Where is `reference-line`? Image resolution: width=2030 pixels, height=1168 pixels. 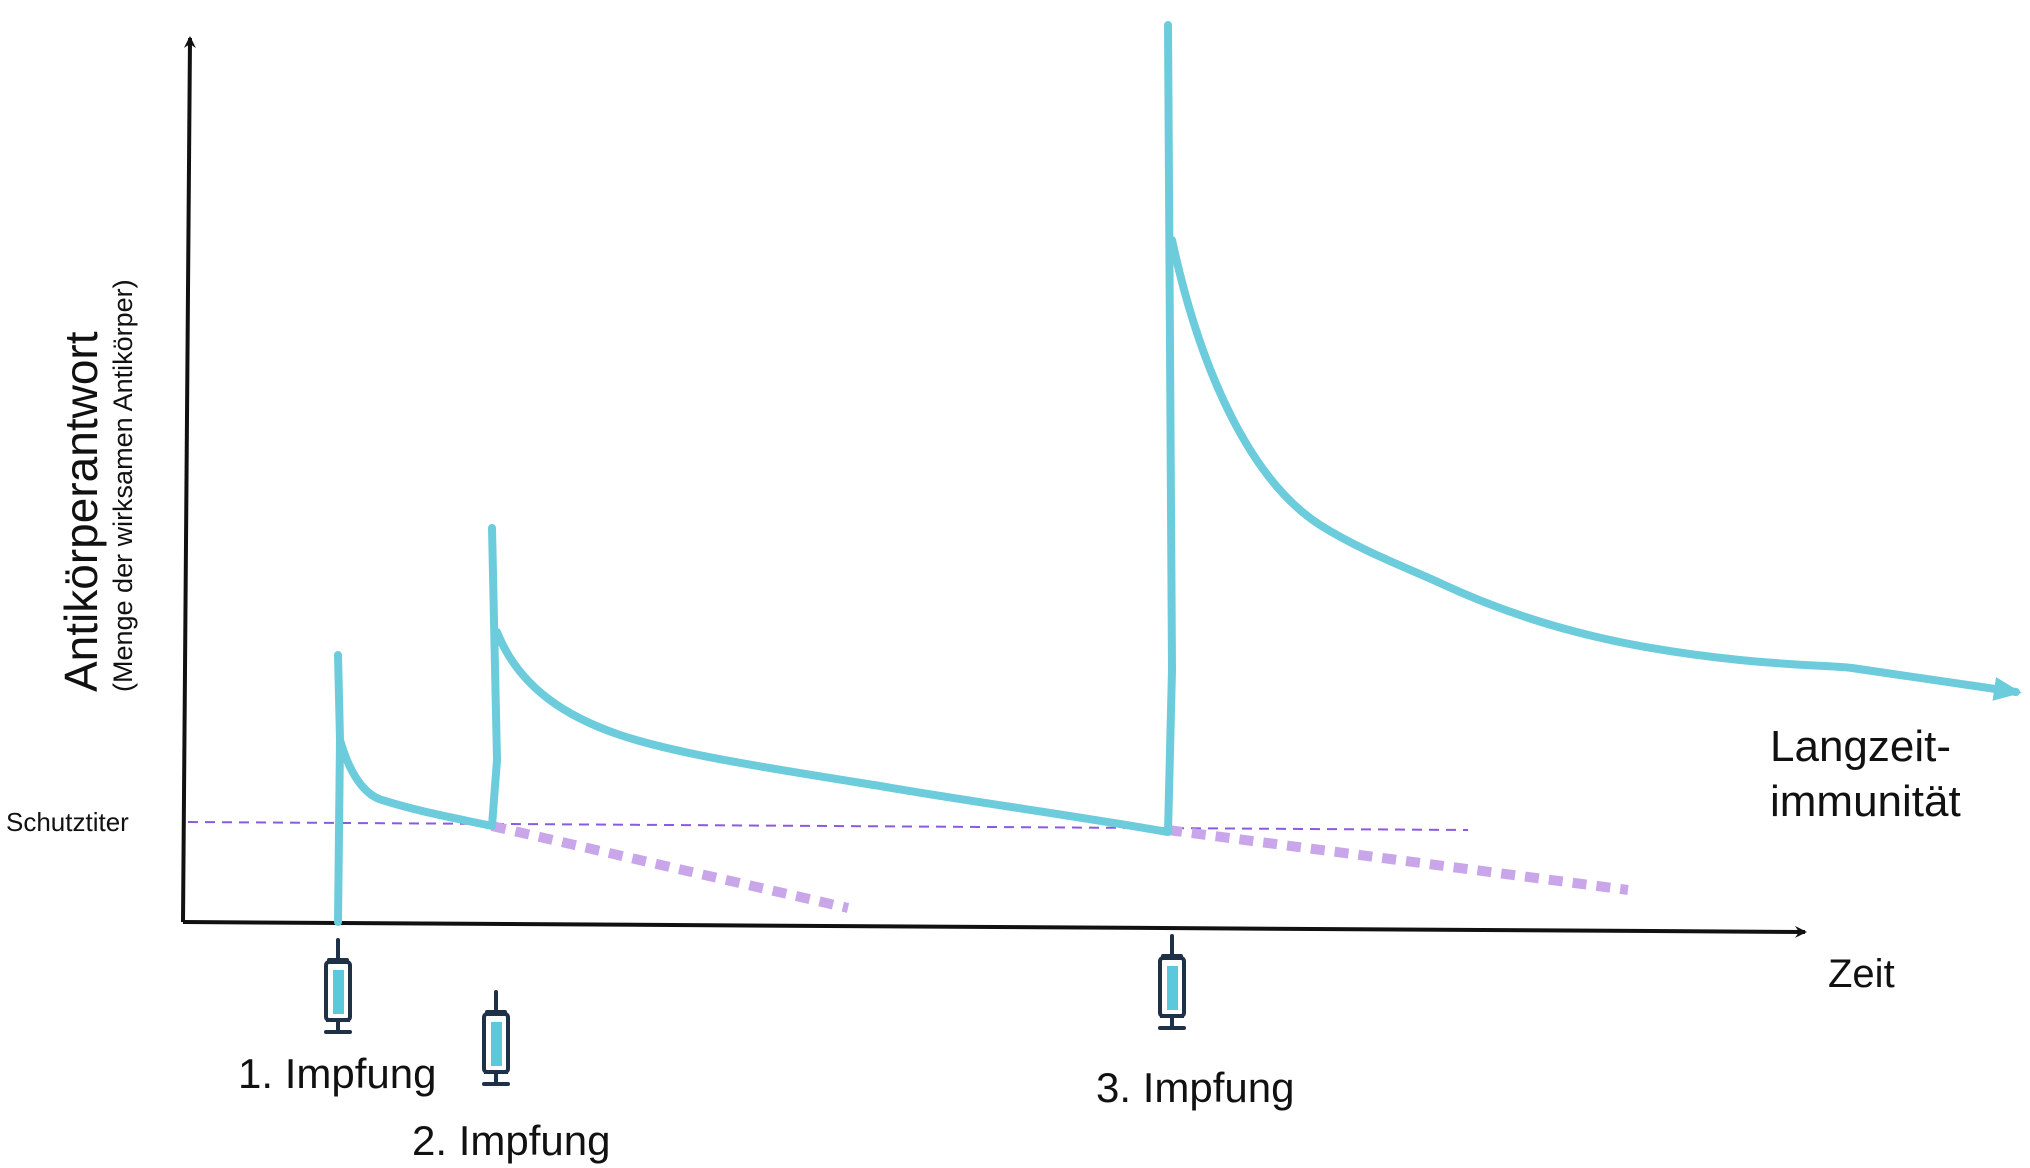
reference-line is located at coordinates (828, 826).